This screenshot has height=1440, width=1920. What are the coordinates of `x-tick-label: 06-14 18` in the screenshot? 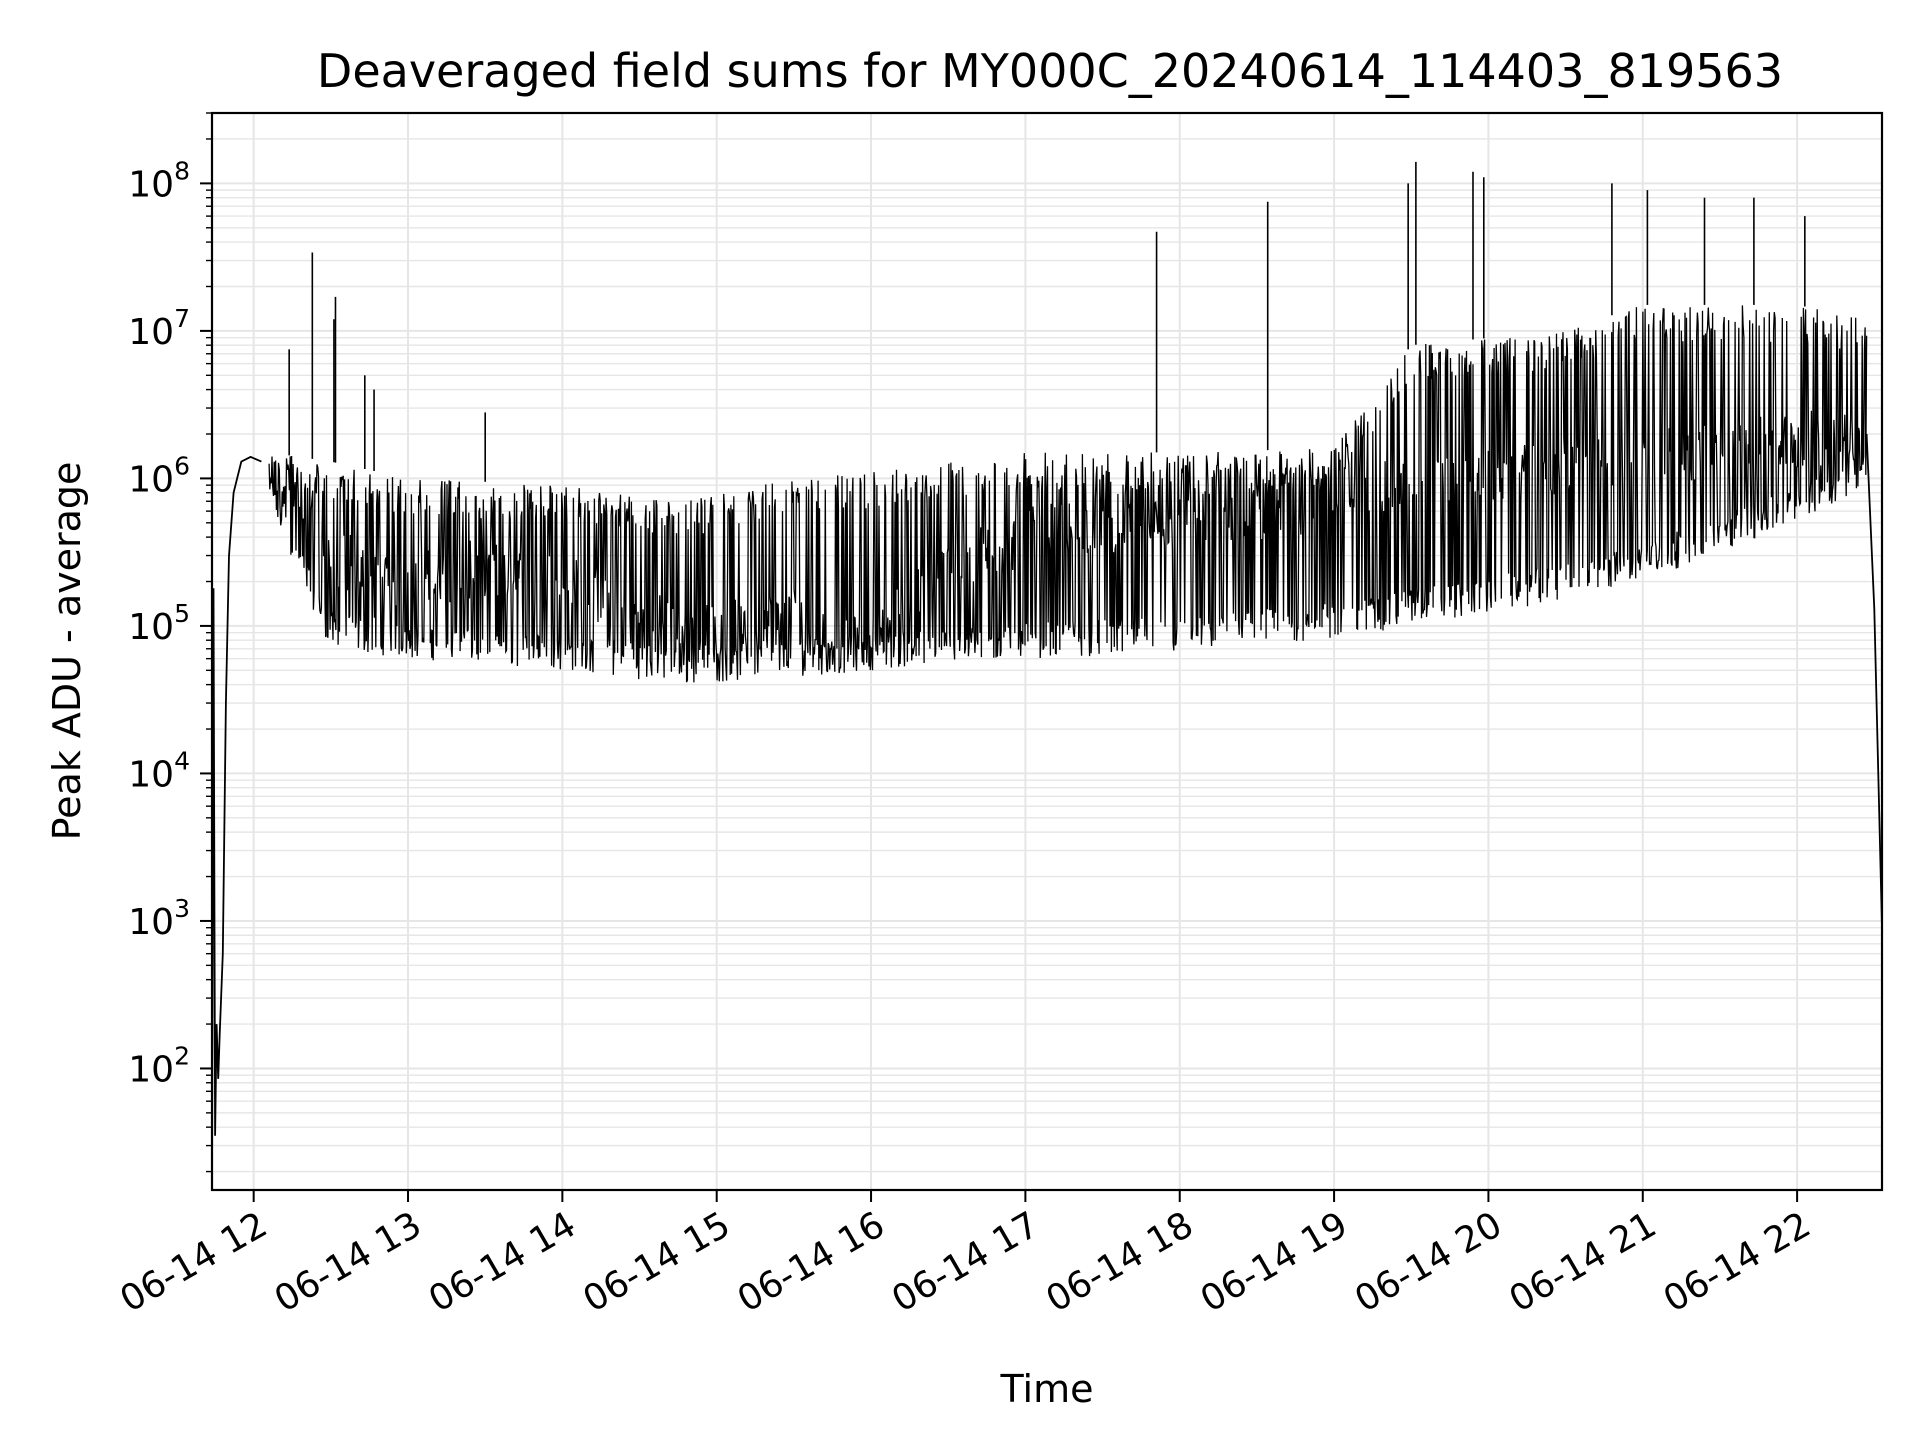 It's located at (1120, 1262).